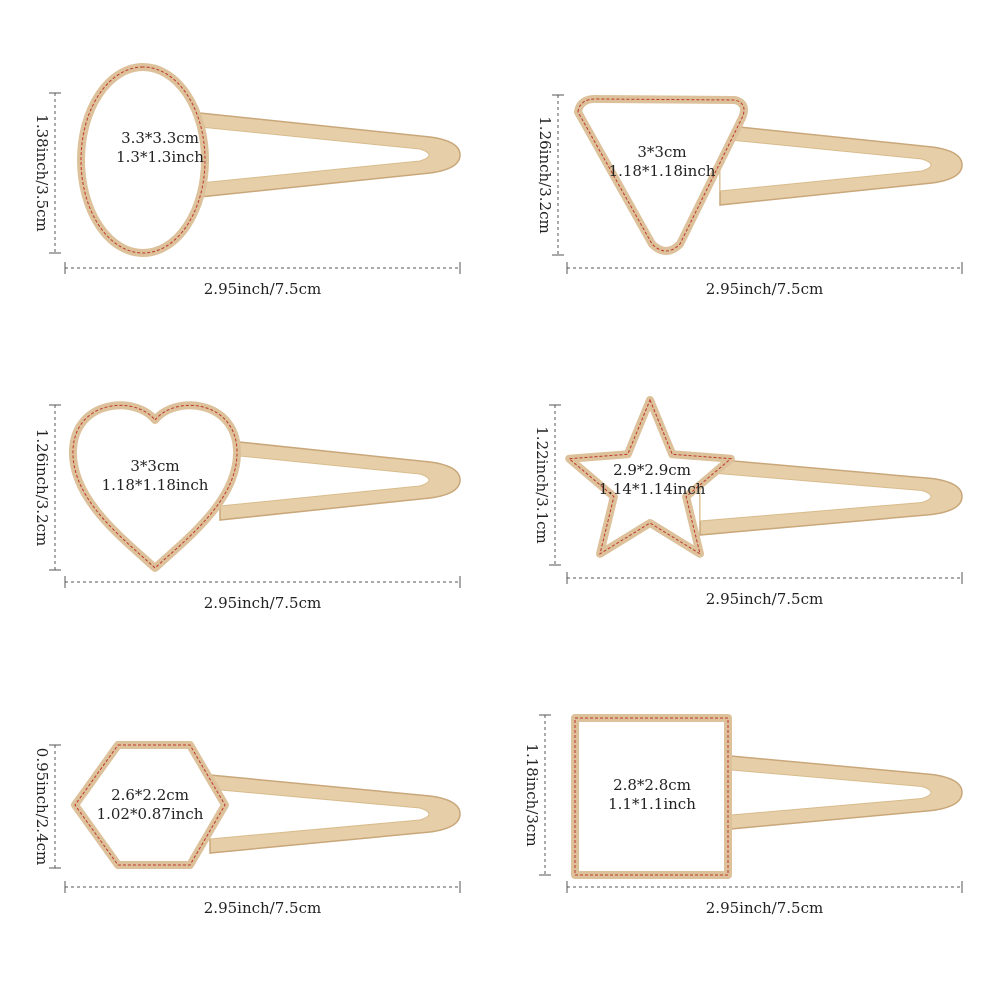 The height and width of the screenshot is (1000, 1000). What do you see at coordinates (160, 138) in the screenshot?
I see `size-cm: 3.3*3.3cm` at bounding box center [160, 138].